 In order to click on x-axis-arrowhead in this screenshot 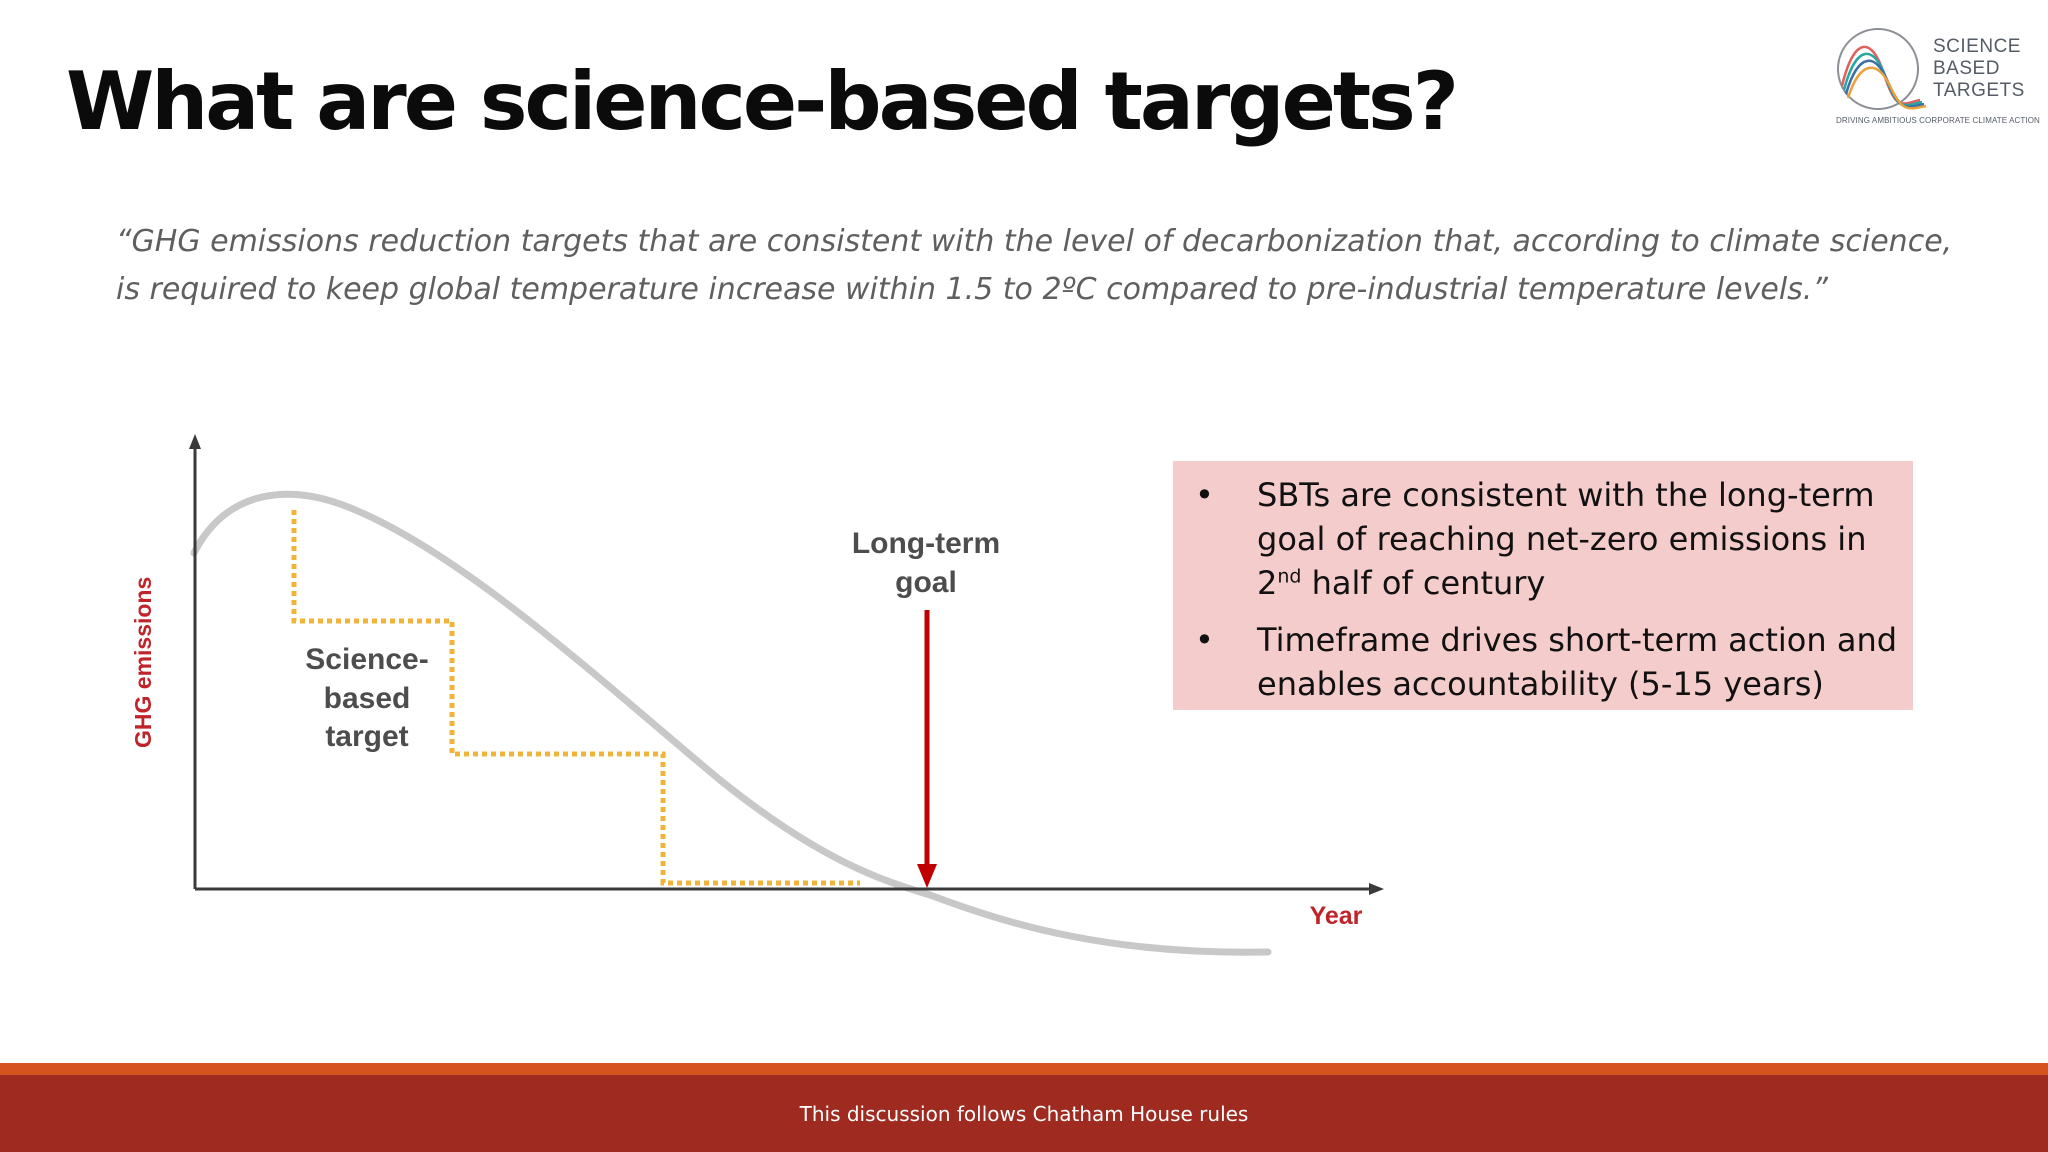, I will do `click(1376, 889)`.